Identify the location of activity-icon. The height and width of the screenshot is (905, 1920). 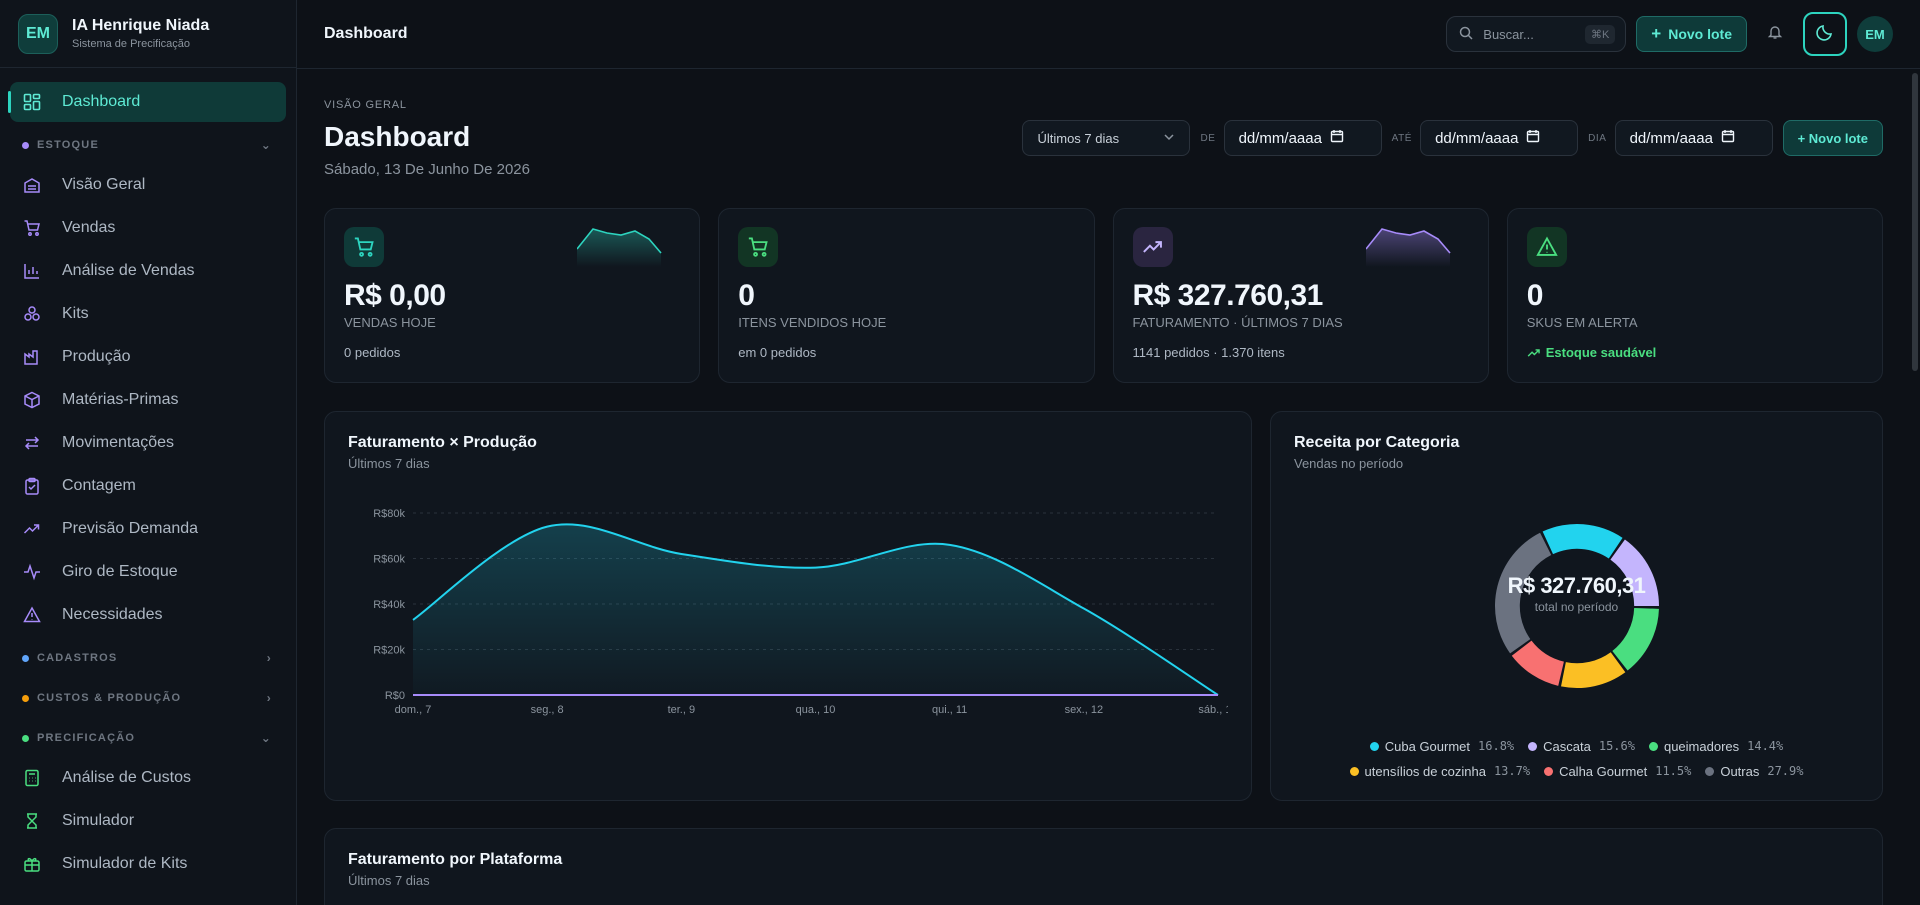
(32, 572).